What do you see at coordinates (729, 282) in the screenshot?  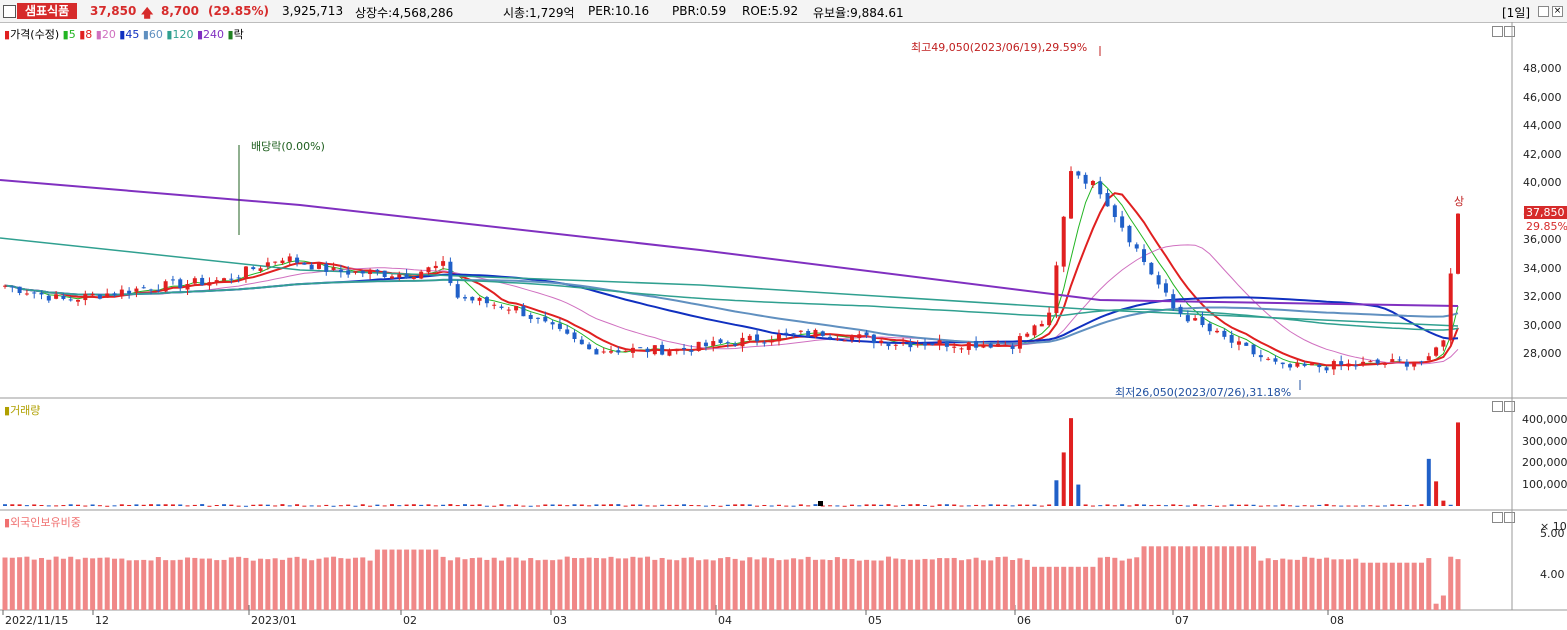 I see `ma-line-120-long` at bounding box center [729, 282].